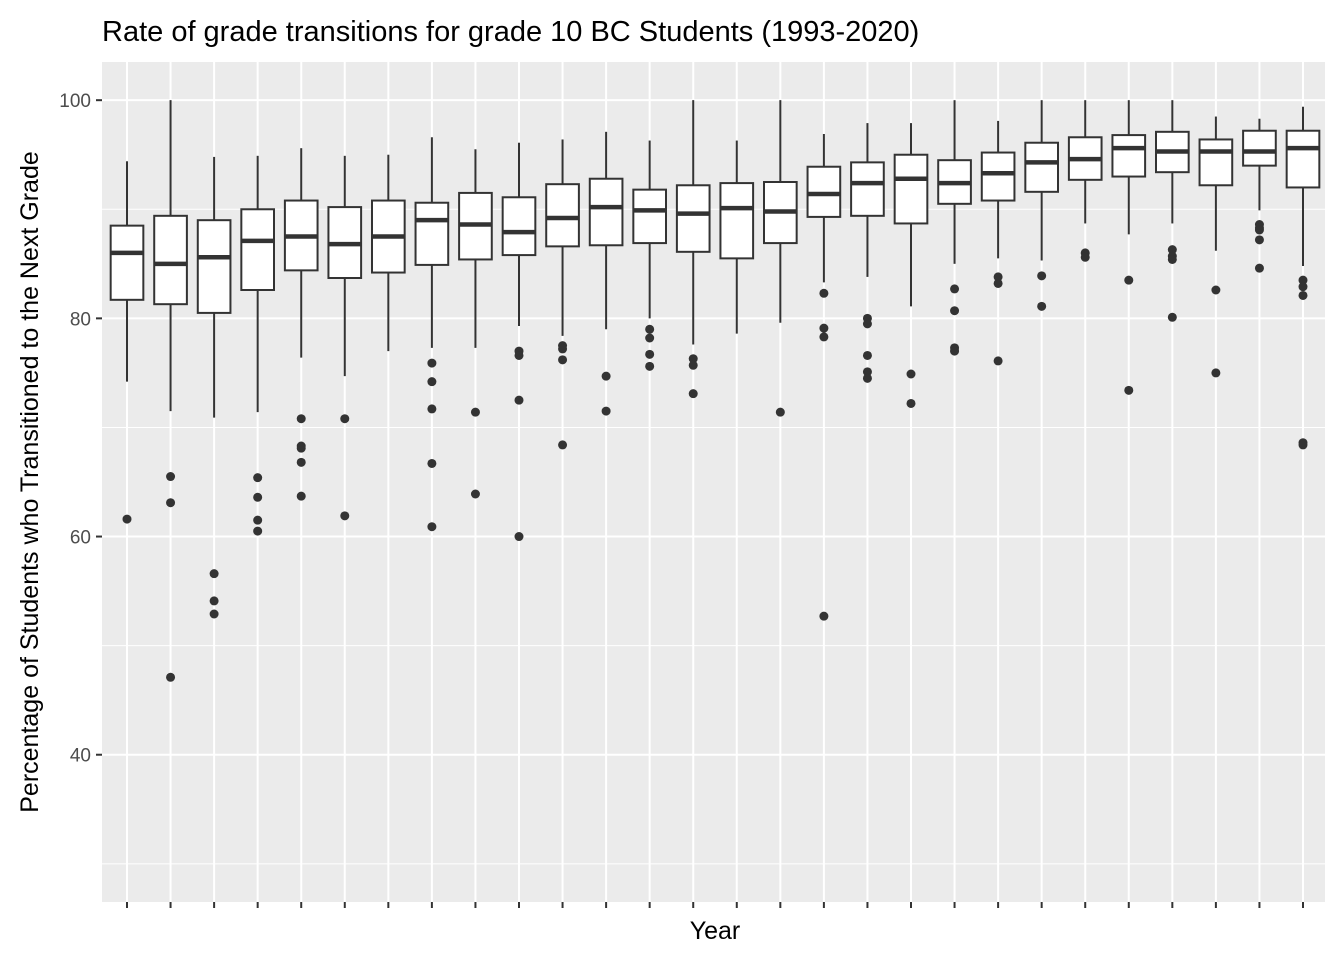 This screenshot has height=960, width=1344. Describe the element at coordinates (715, 931) in the screenshot. I see `x-axis-title: Year` at that location.